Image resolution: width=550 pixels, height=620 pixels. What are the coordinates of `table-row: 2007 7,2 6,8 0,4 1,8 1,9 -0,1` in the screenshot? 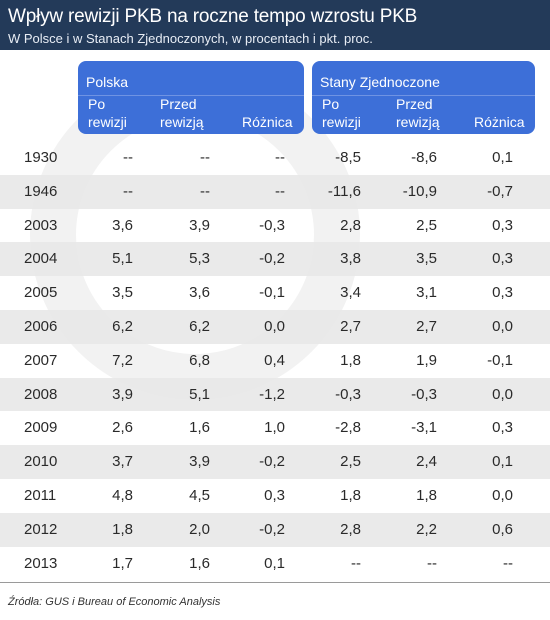 It's located at (275, 361).